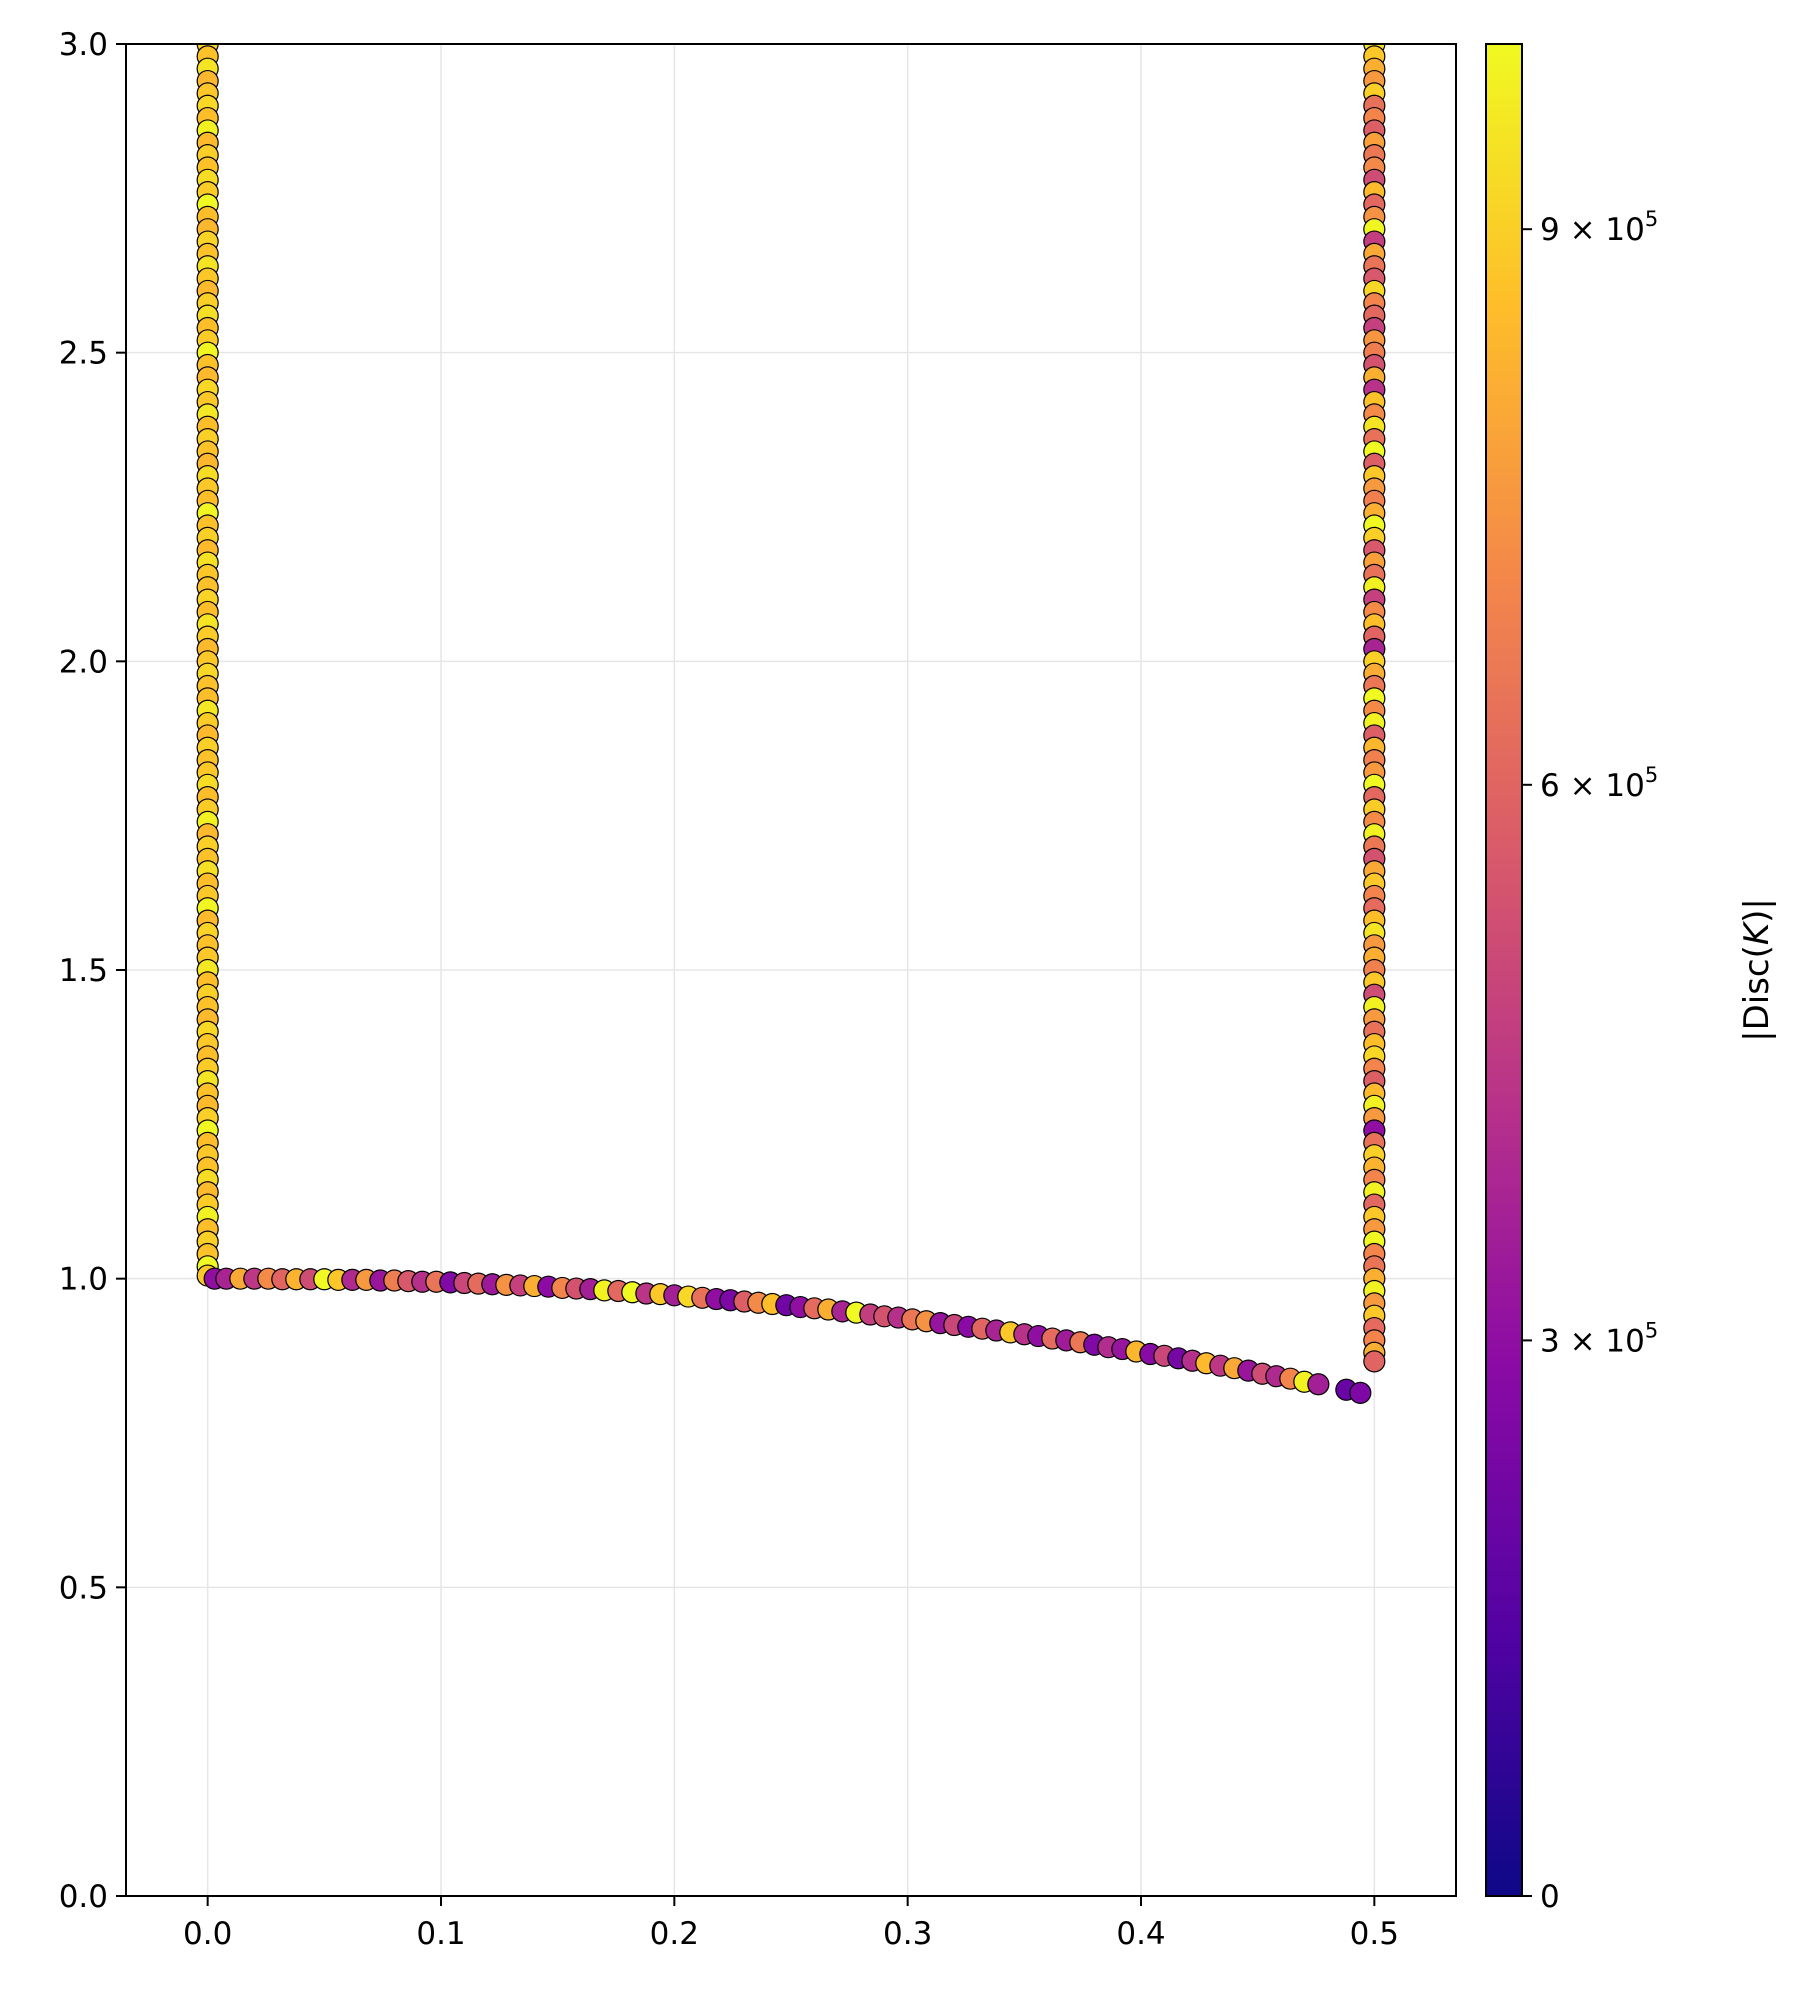  Describe the element at coordinates (83, 1280) in the screenshot. I see `y-tick-label: 1.0` at that location.